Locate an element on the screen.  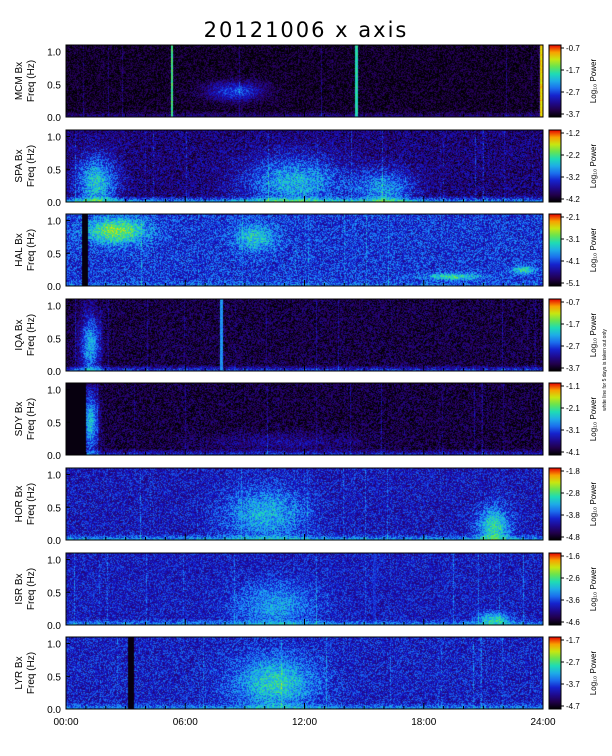
colorbar-tick-label: -4.2 is located at coordinates (573, 199).